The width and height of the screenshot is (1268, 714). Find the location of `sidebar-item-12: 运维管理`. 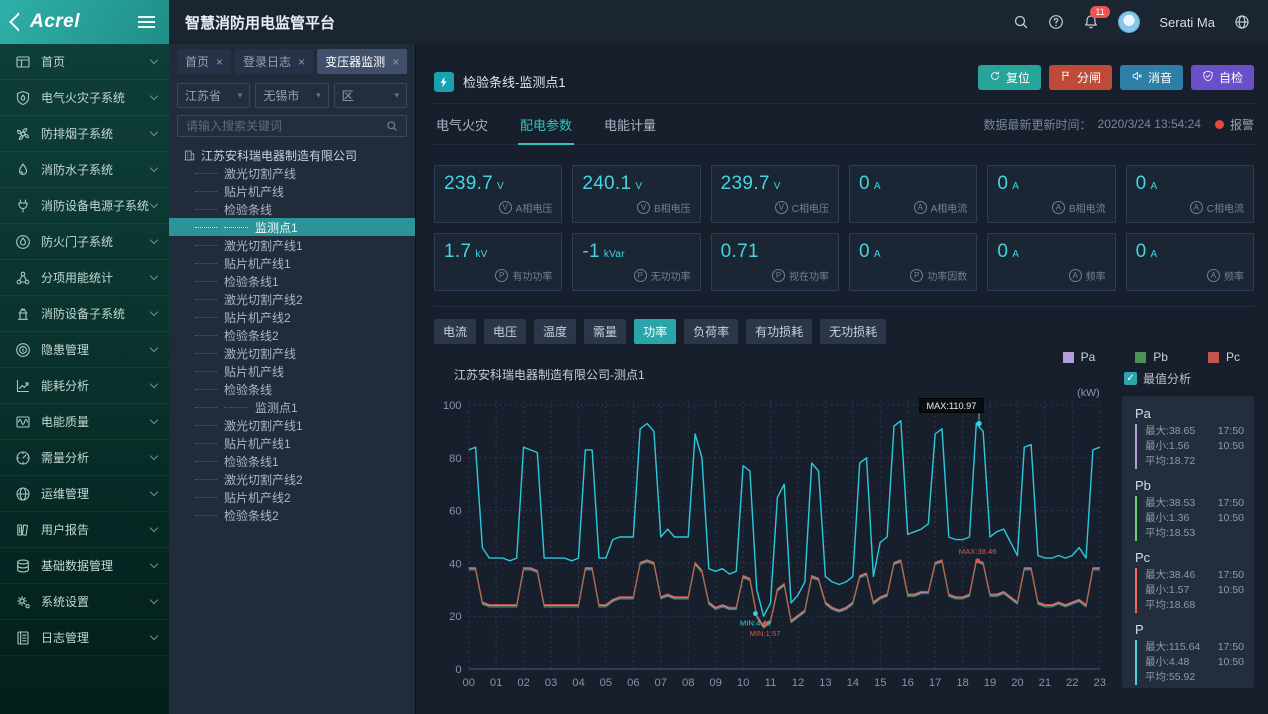

sidebar-item-12: 运维管理 is located at coordinates (84, 494).